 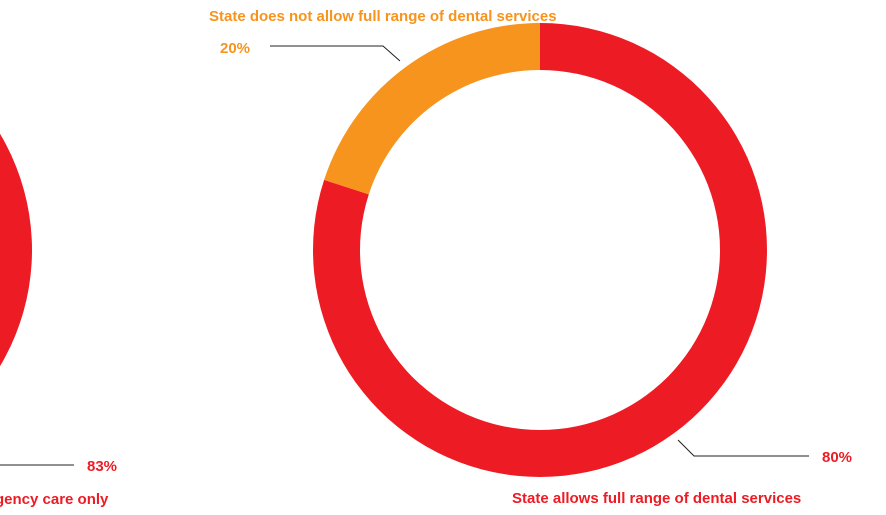 What do you see at coordinates (102, 466) in the screenshot?
I see `left-value-label: 83%` at bounding box center [102, 466].